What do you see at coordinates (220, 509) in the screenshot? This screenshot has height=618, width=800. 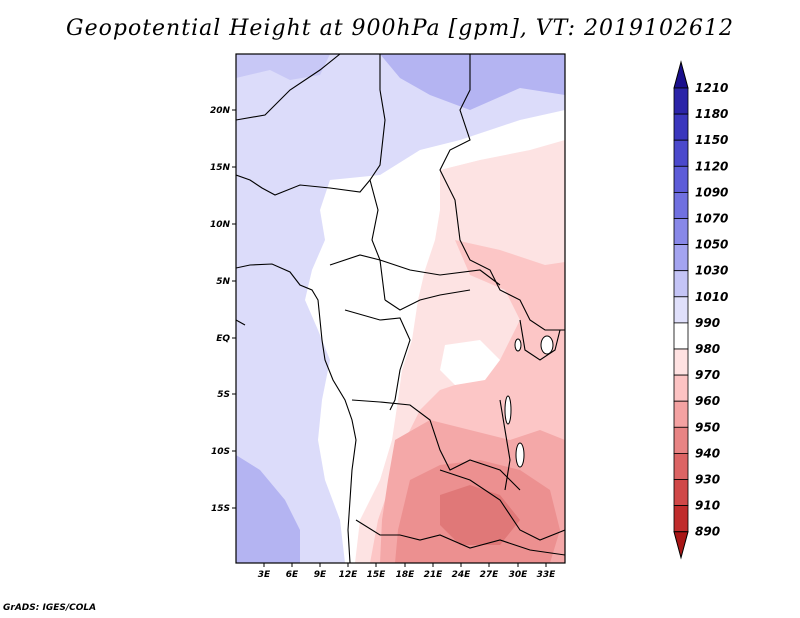 I see `lat-label: 15S` at bounding box center [220, 509].